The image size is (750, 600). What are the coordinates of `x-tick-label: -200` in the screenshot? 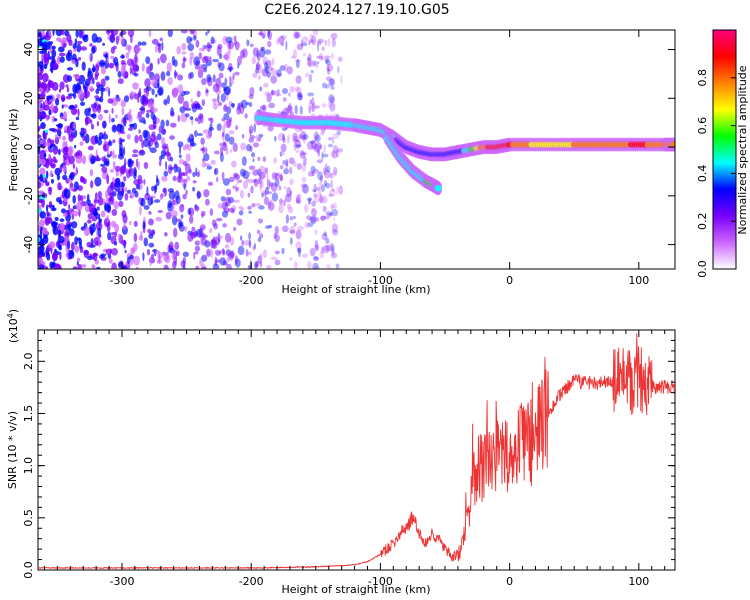 It's located at (251, 581).